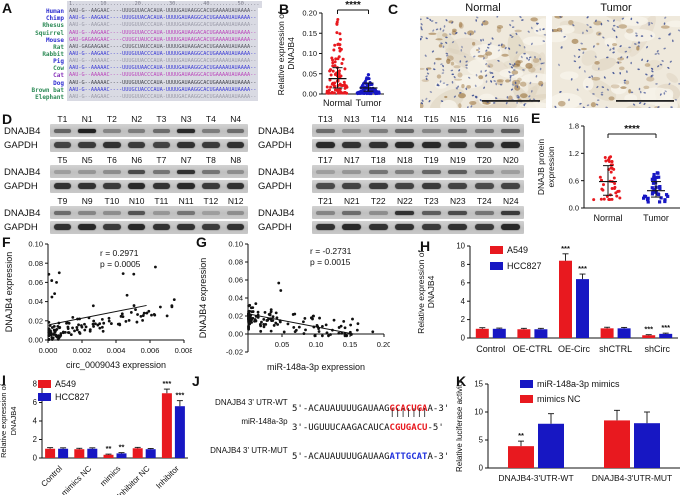 The height and width of the screenshot is (495, 685). I want to click on svg-text: Inhibitor NC, so click(133, 479).